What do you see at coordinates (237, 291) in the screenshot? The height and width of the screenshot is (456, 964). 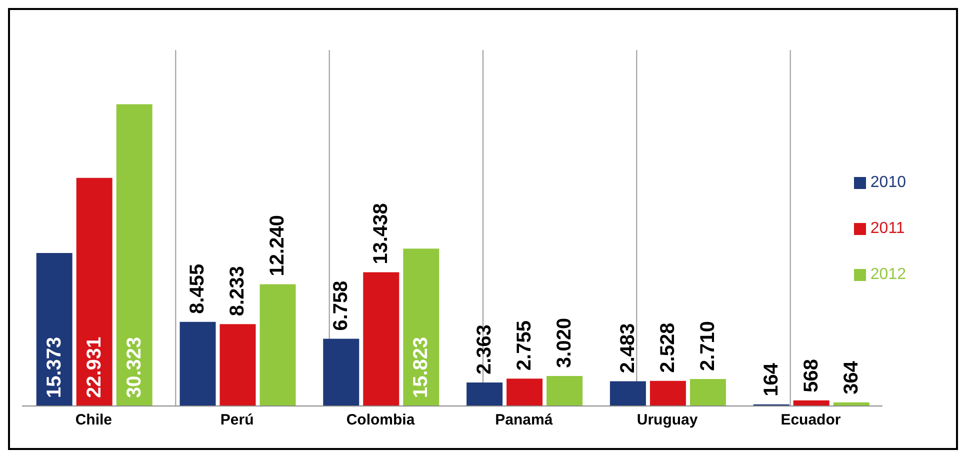 I see `data-label: 8.233` at bounding box center [237, 291].